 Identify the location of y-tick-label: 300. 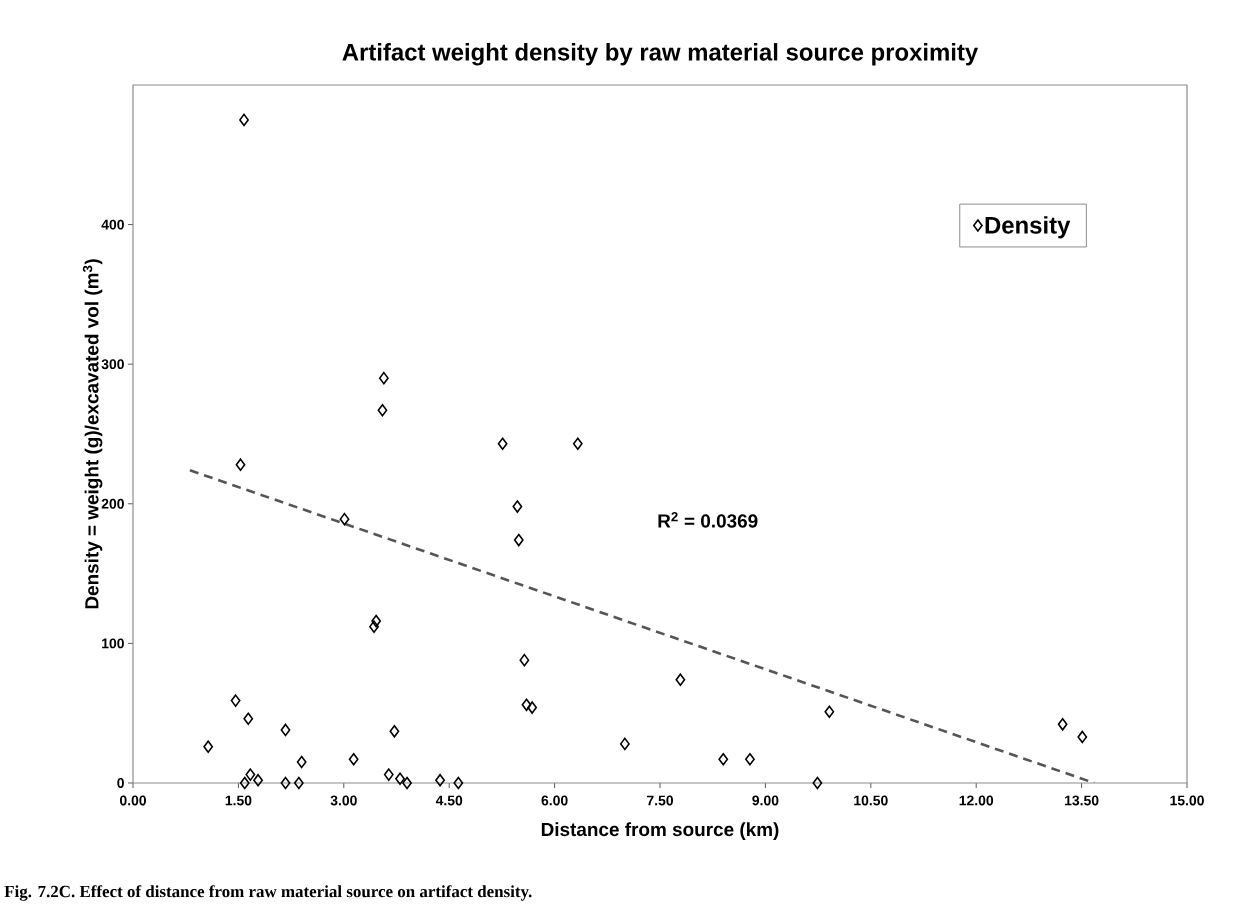
(112, 364).